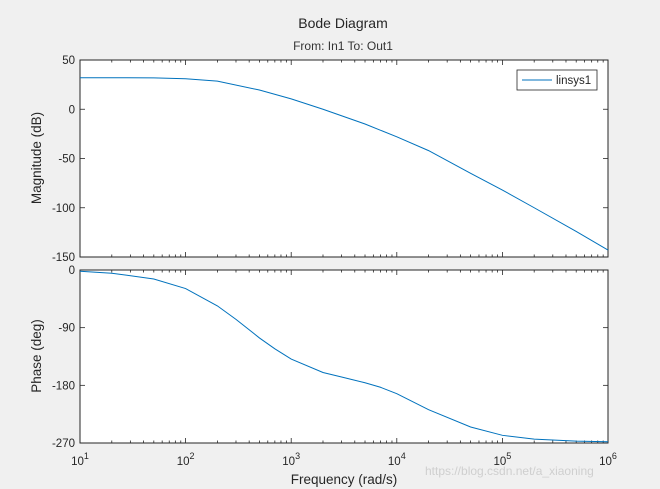  I want to click on chart-title: Bode Diagram, so click(343, 23).